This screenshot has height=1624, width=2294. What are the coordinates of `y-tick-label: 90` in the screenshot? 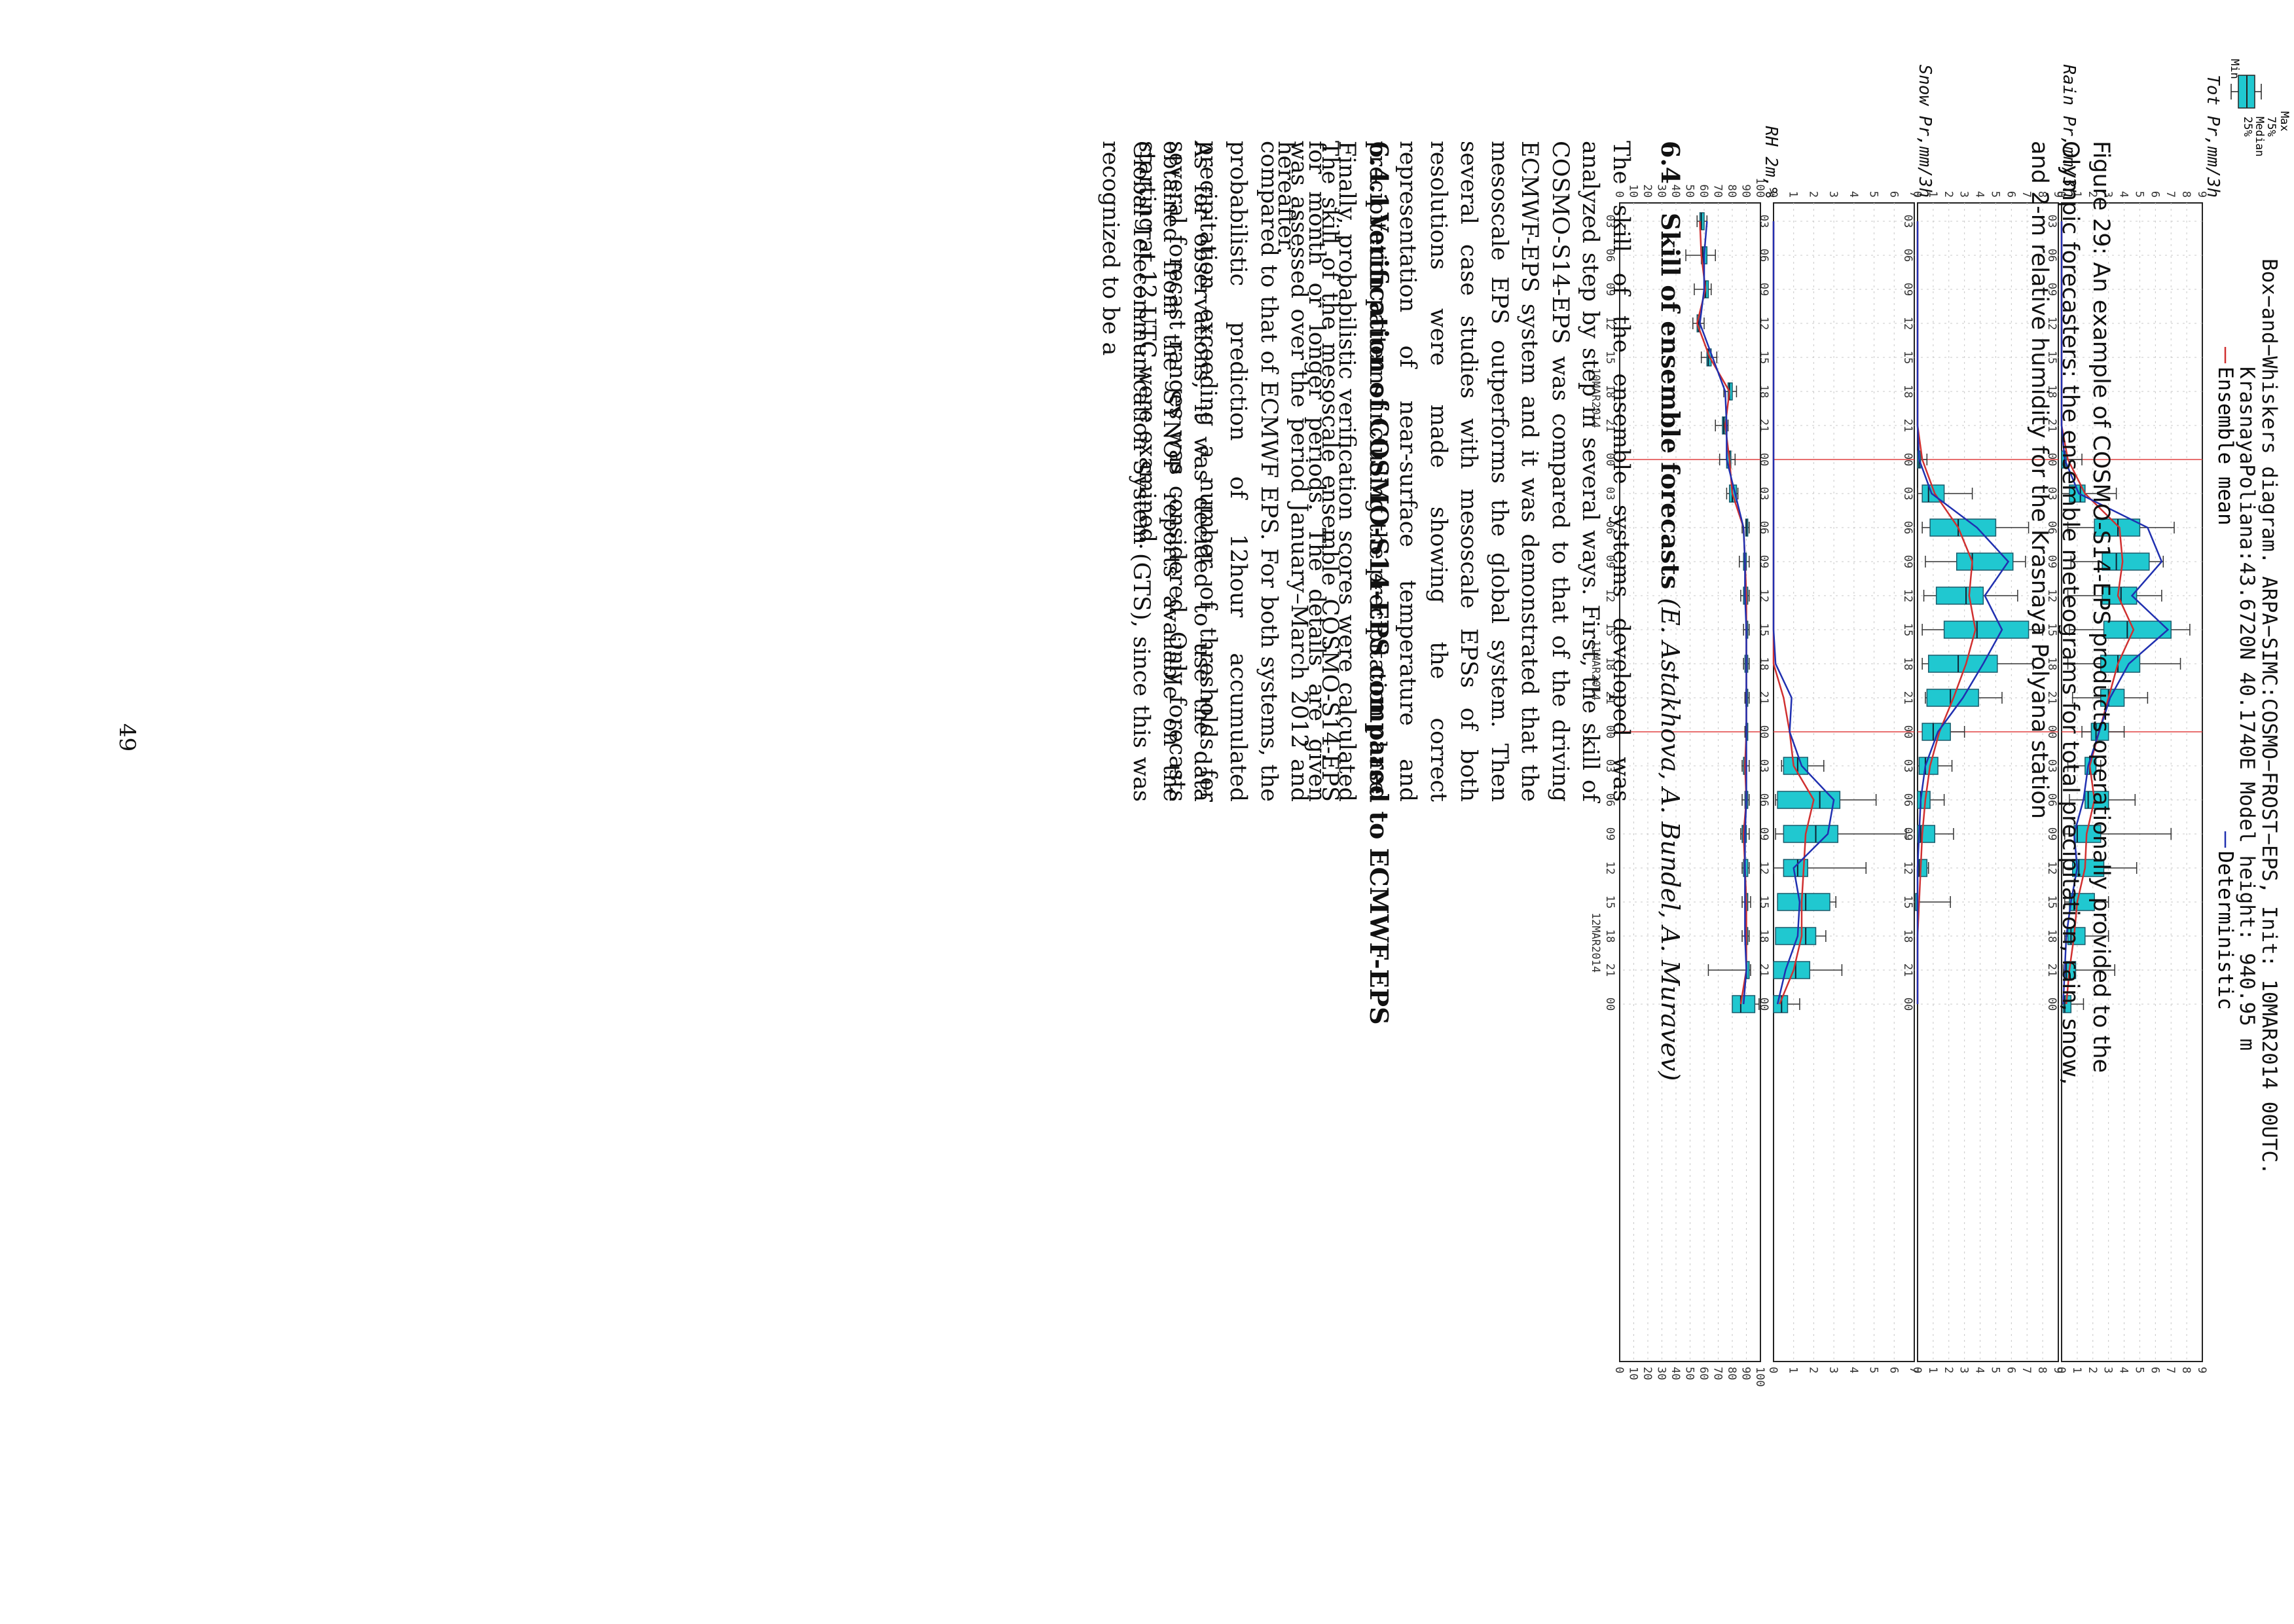 It's located at (1746, 191).